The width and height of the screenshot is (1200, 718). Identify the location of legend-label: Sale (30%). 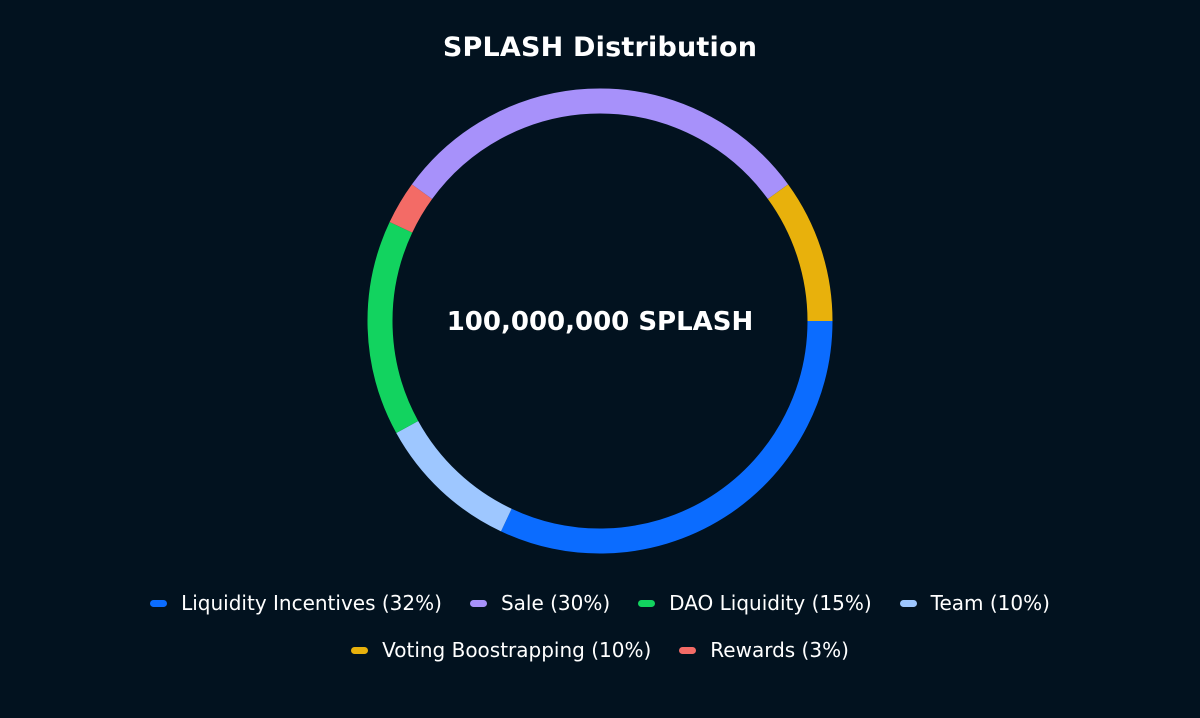
(555, 603).